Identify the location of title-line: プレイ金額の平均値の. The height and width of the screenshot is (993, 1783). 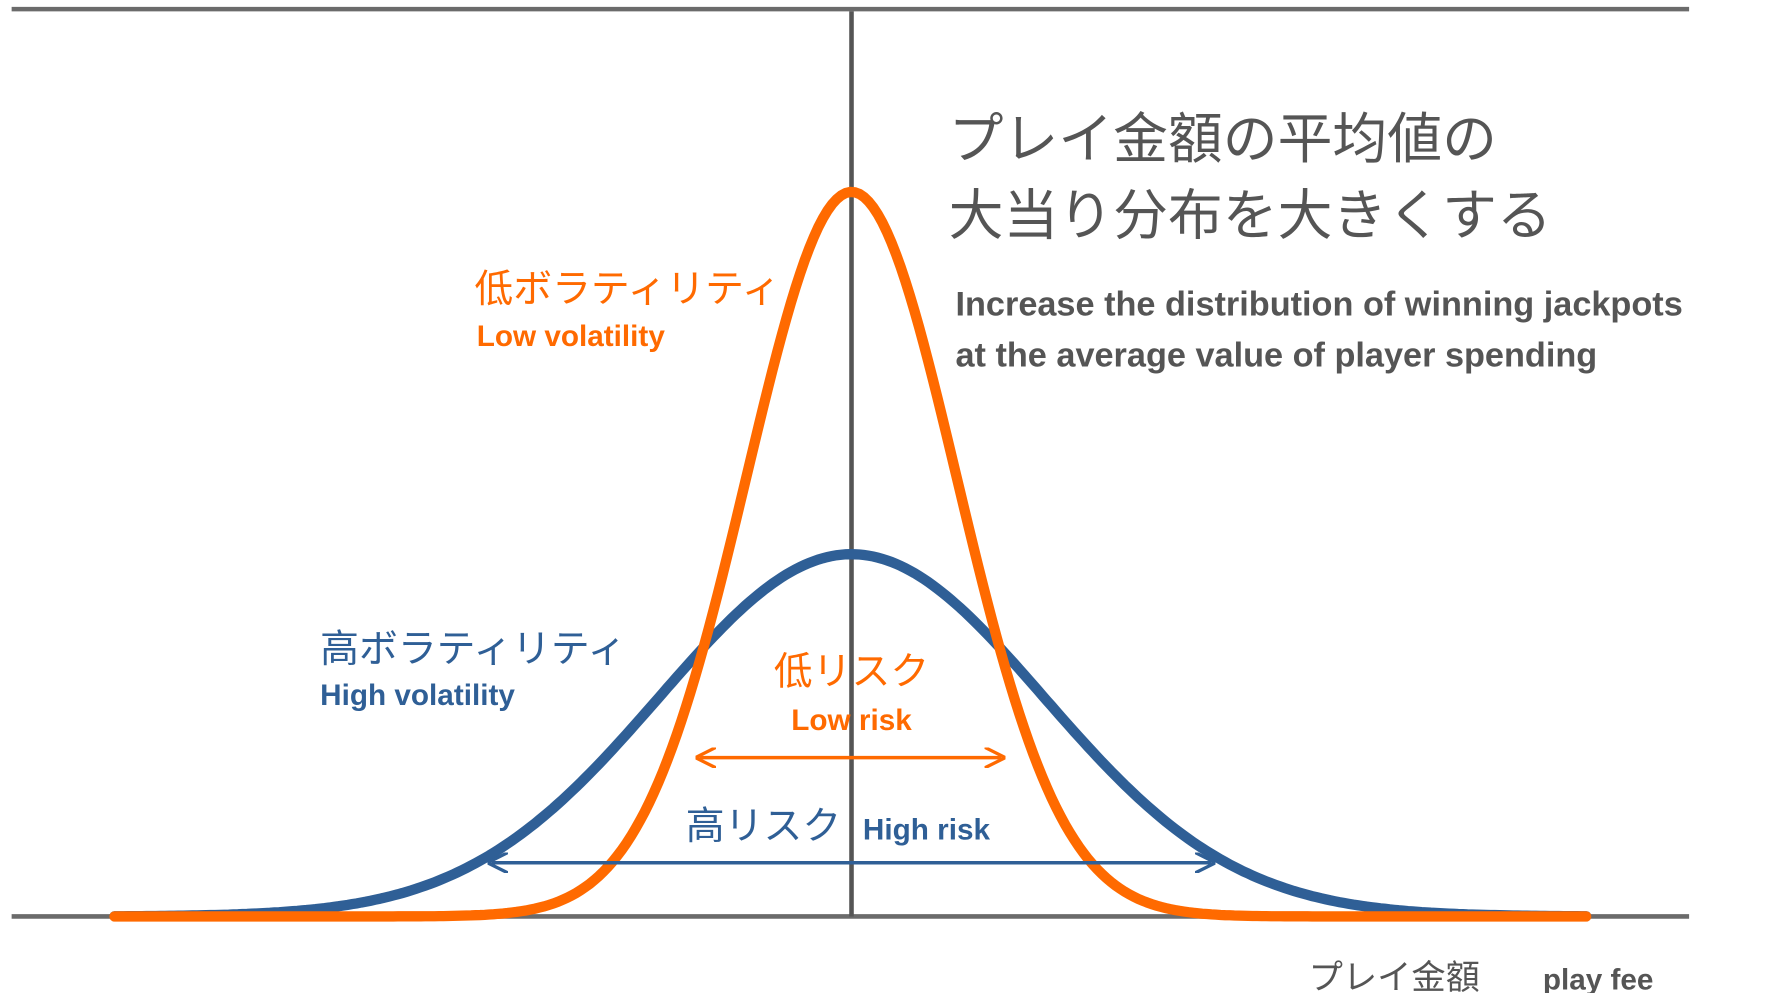
(1223, 139).